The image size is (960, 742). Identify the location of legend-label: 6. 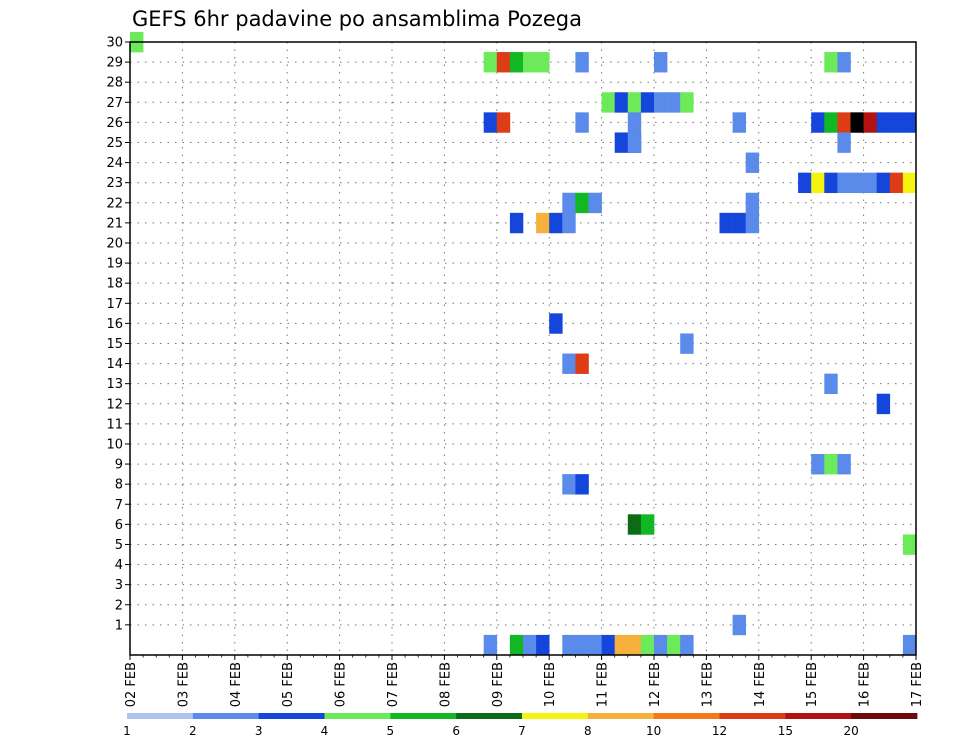
(456, 731).